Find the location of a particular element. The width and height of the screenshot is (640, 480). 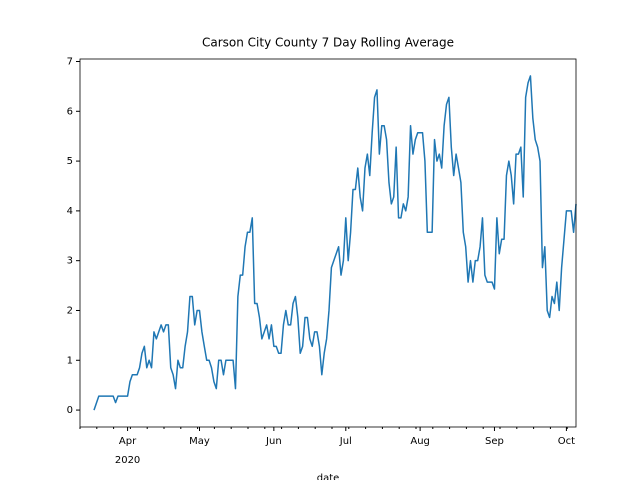

y-tick-label: 1 is located at coordinates (70, 360).